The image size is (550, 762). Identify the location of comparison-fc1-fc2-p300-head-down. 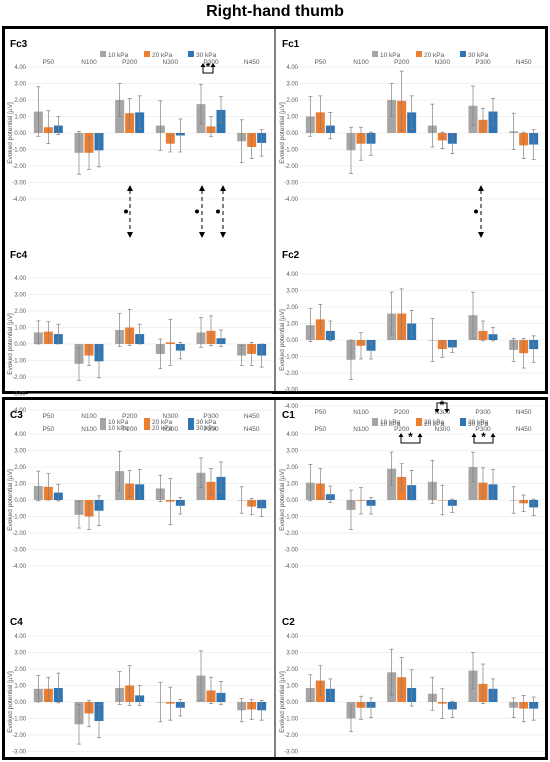
(481, 235).